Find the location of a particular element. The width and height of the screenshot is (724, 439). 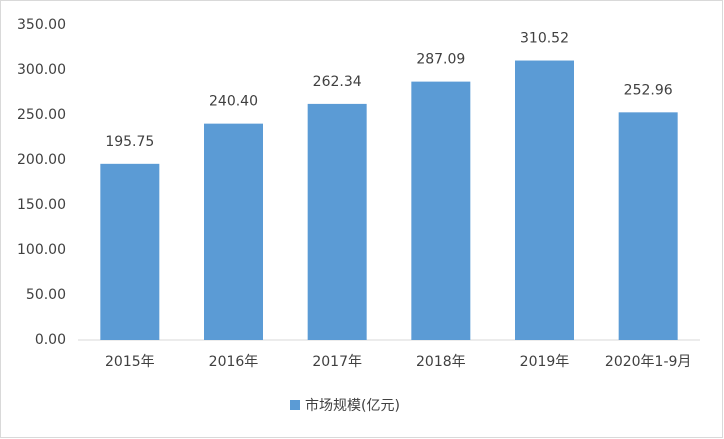

y-tick-label: 250.00 is located at coordinates (41, 115).